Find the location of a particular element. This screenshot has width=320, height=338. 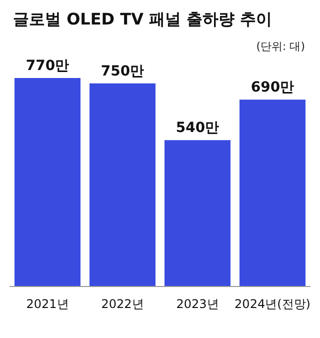

x-tick-label: 2024년(전망) is located at coordinates (272, 304).